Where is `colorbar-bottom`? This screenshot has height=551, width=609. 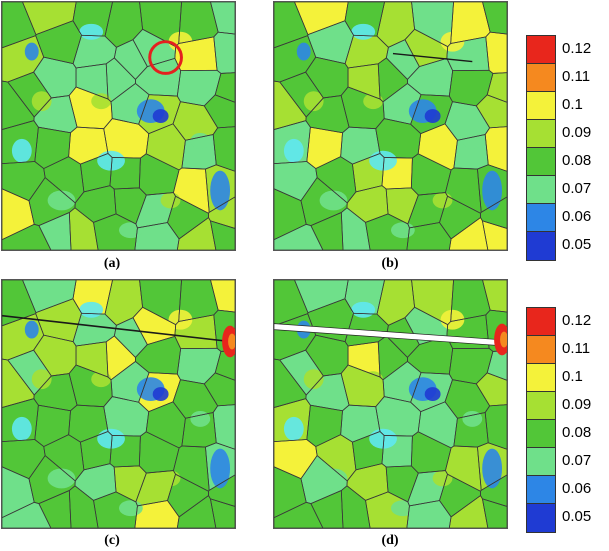 colorbar-bottom is located at coordinates (541, 420).